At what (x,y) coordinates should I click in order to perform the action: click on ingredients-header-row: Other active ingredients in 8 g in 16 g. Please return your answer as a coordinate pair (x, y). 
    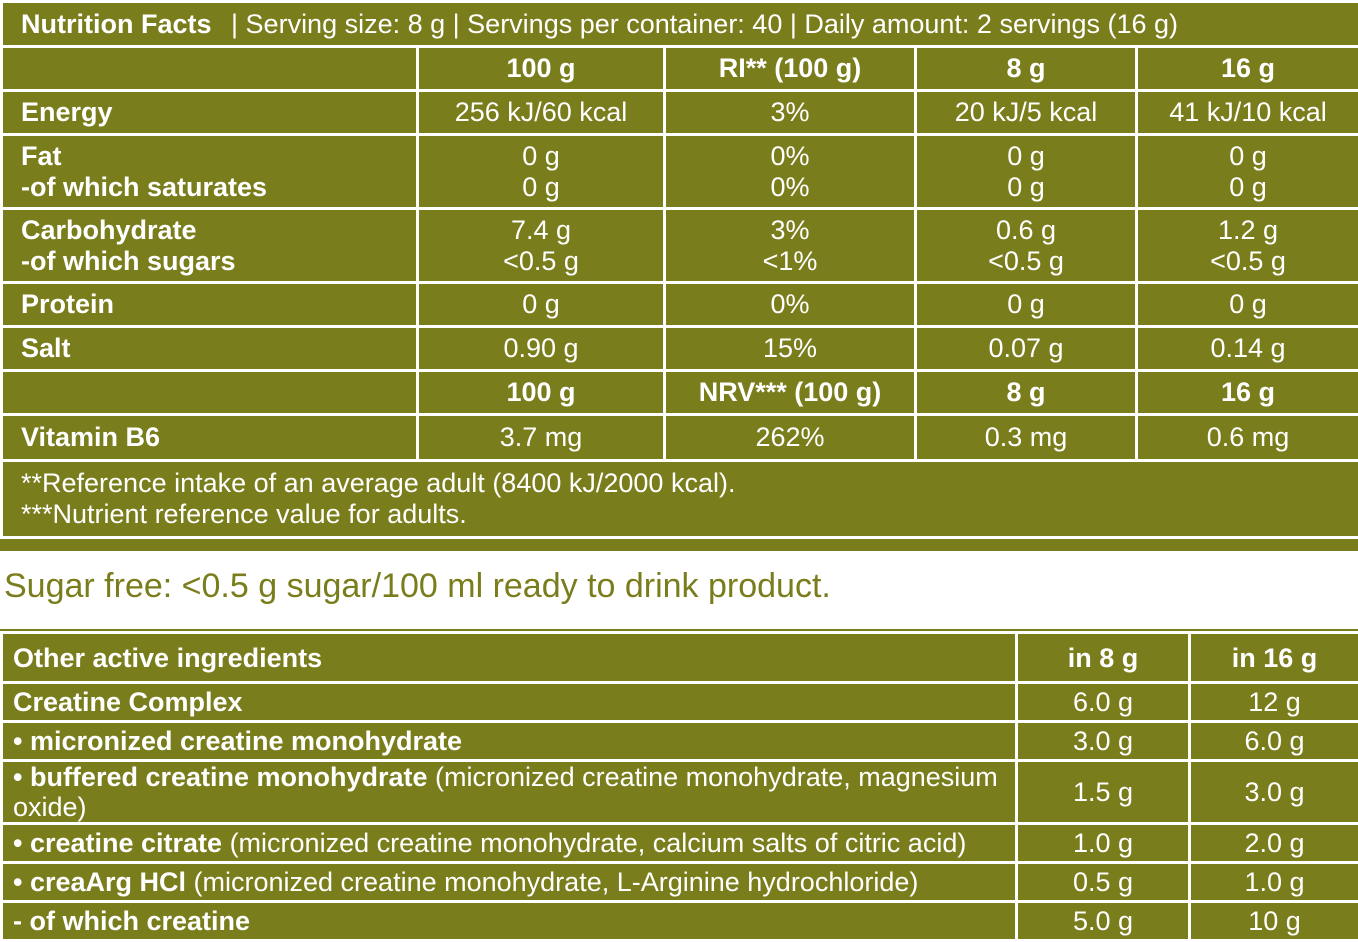
    Looking at the image, I should click on (680, 658).